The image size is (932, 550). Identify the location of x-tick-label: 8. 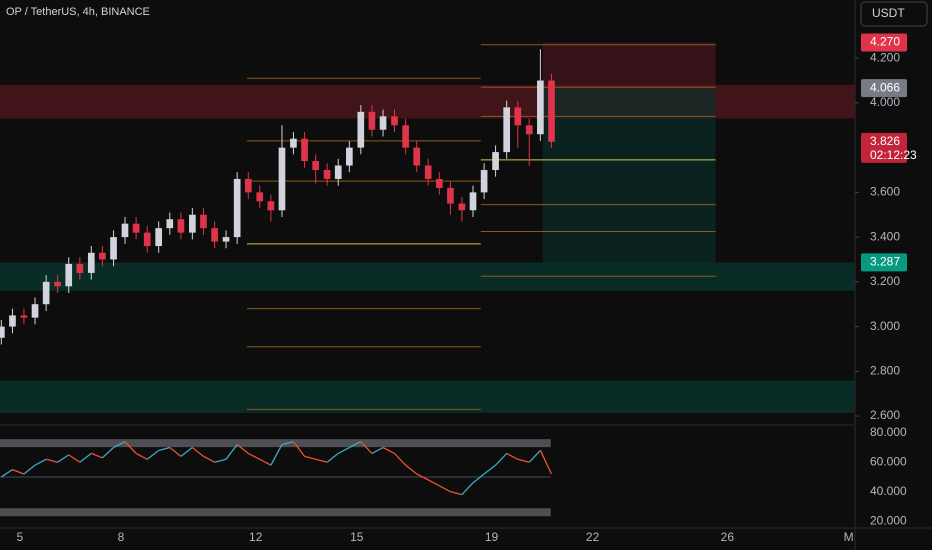
(121, 537).